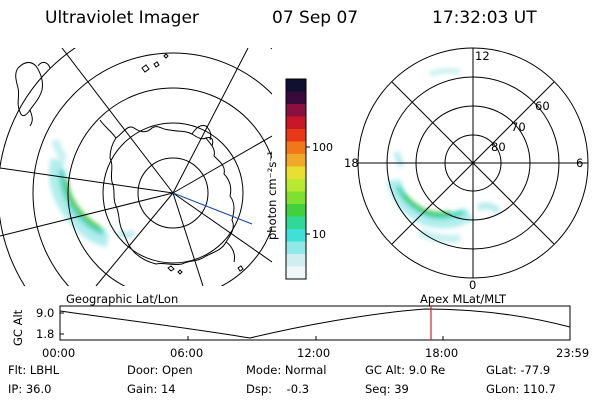 This screenshot has height=400, width=600. Describe the element at coordinates (167, 192) in the screenshot. I see `antarctica-coastline` at that location.